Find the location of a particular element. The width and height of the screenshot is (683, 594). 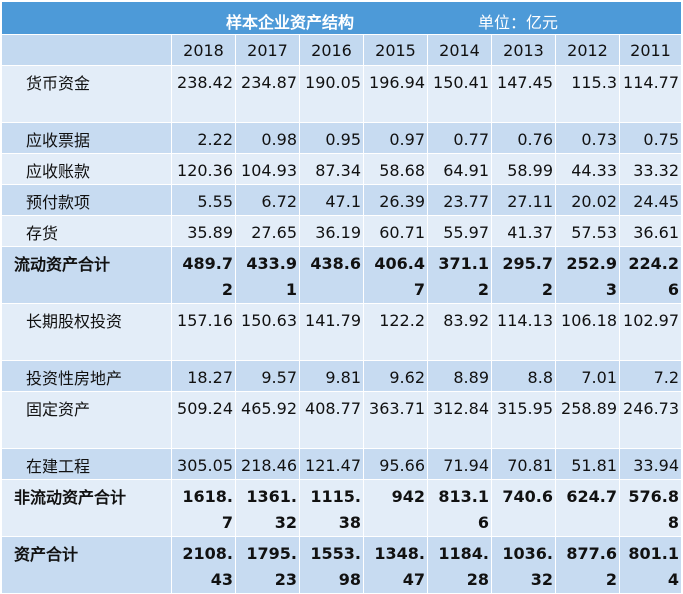

value-cell: 9.62 is located at coordinates (395, 376).